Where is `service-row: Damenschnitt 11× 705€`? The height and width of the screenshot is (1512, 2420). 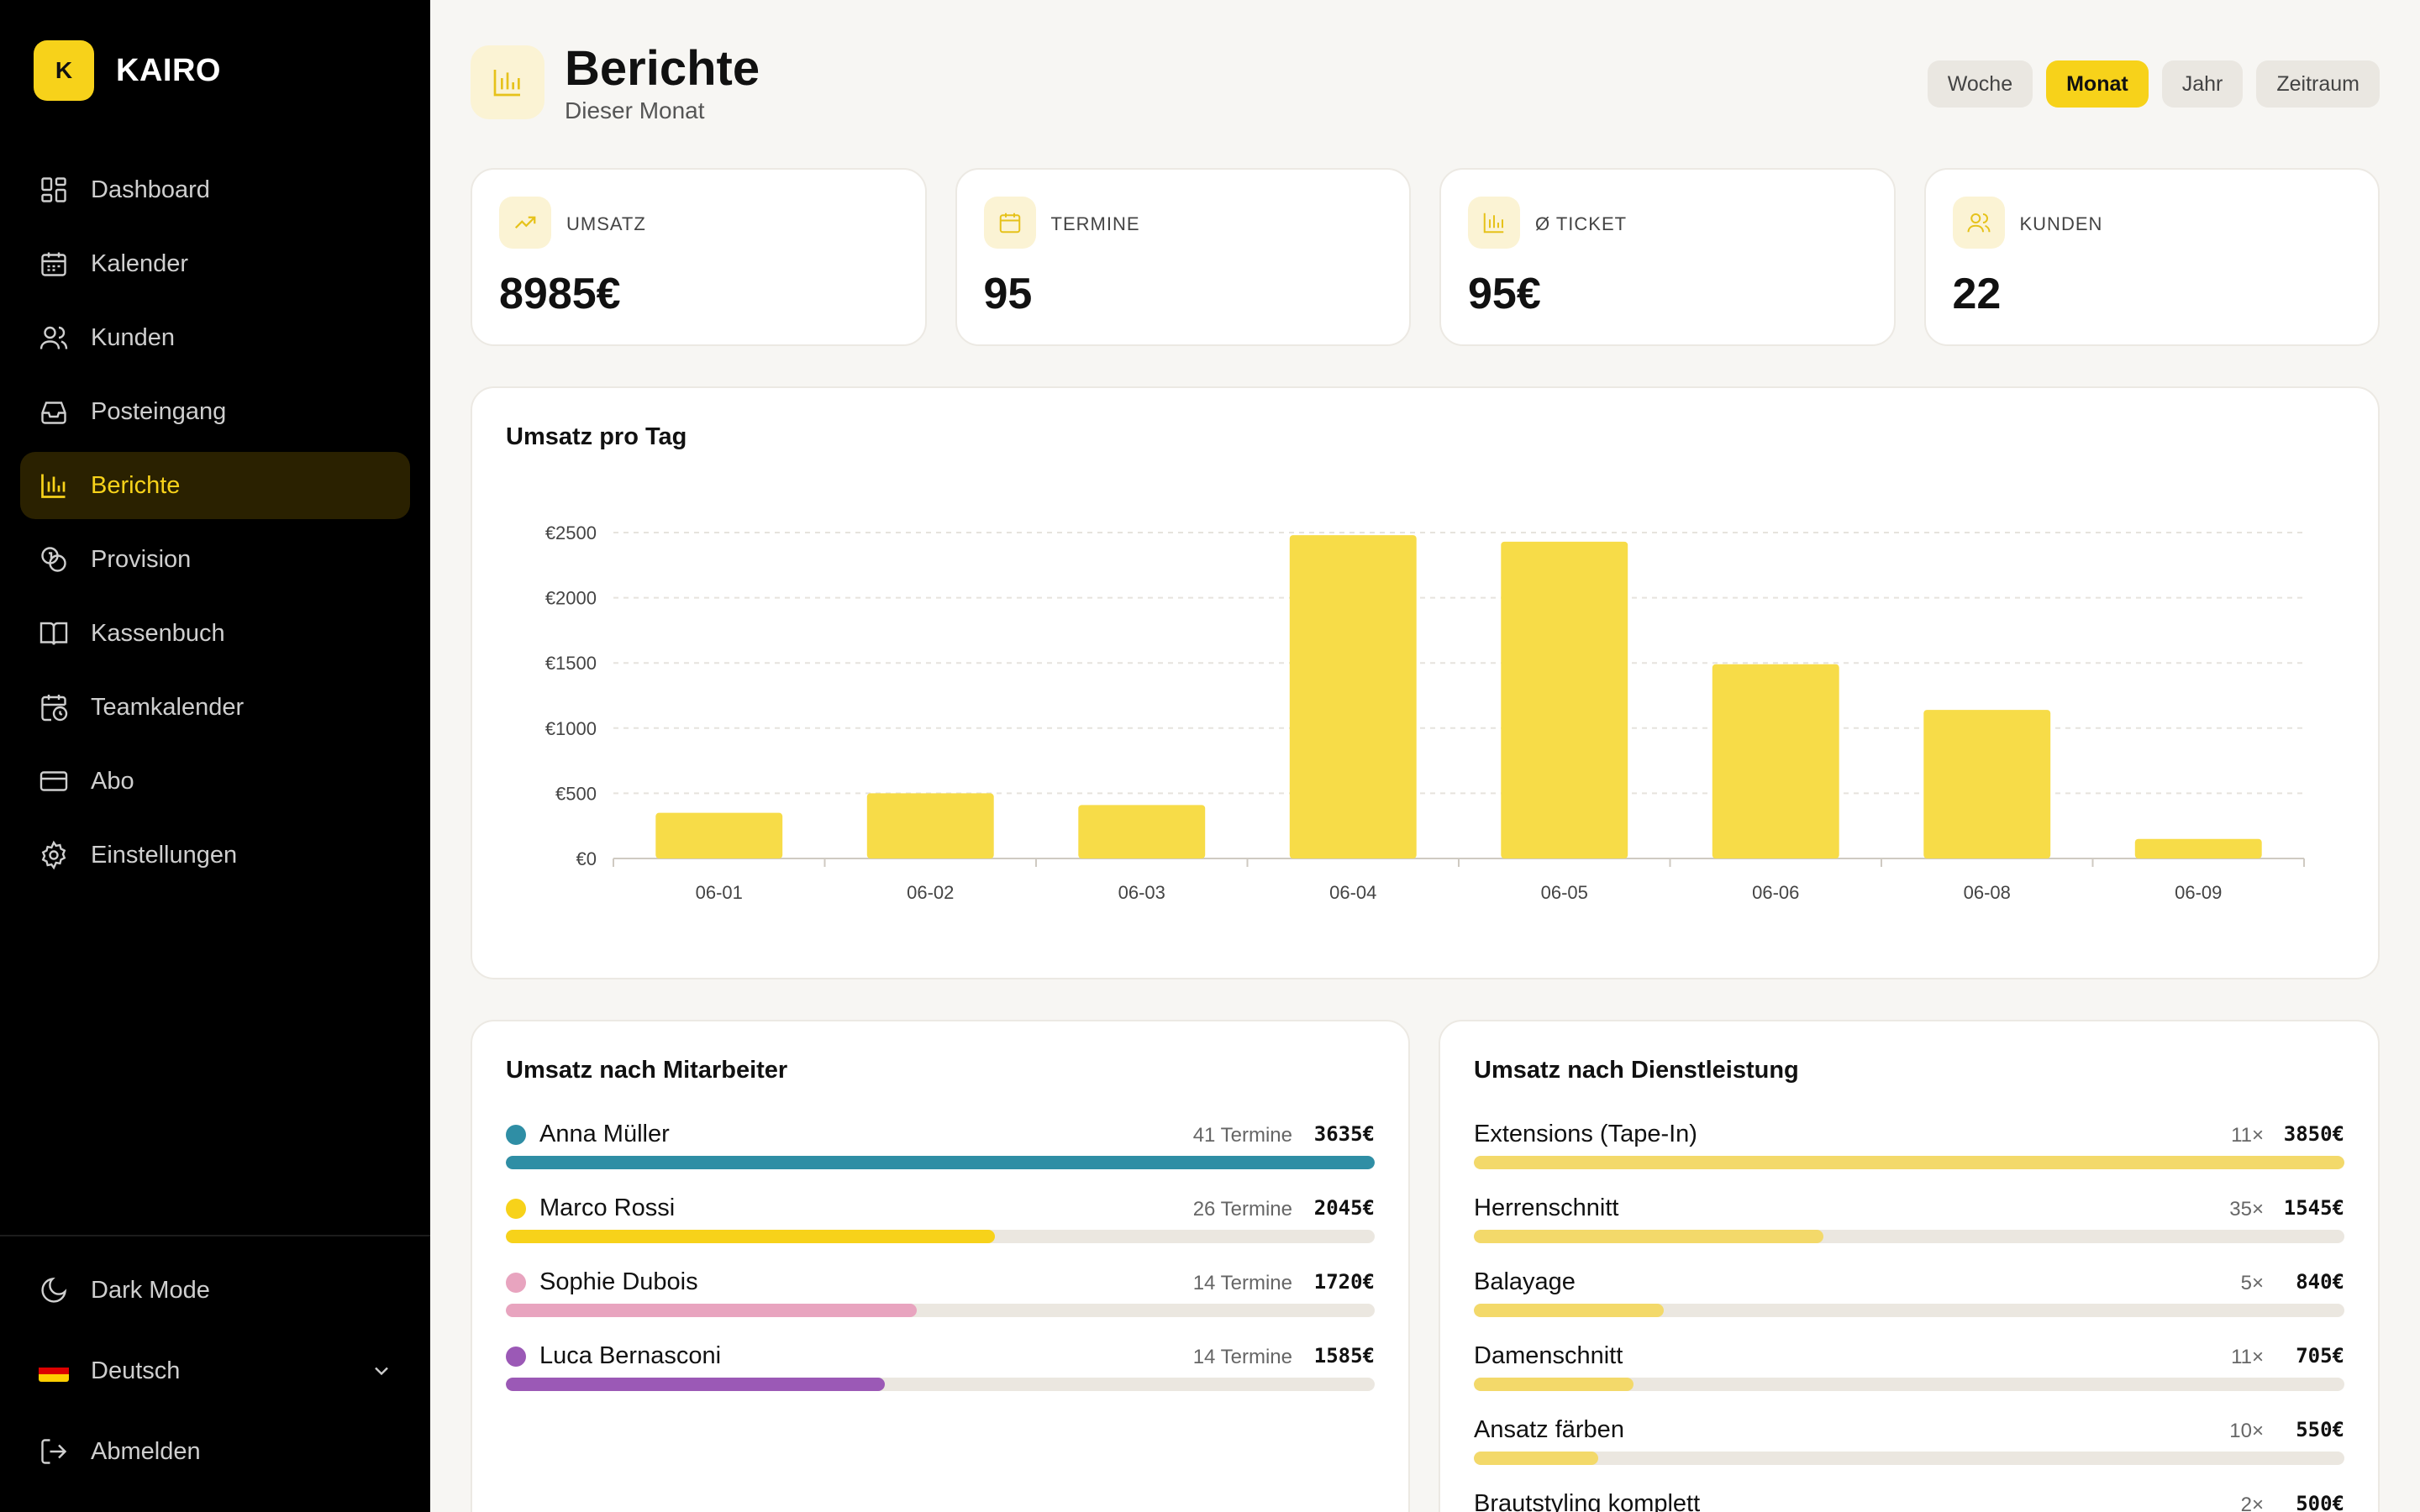
service-row: Damenschnitt 11× 705€ is located at coordinates (1909, 1376).